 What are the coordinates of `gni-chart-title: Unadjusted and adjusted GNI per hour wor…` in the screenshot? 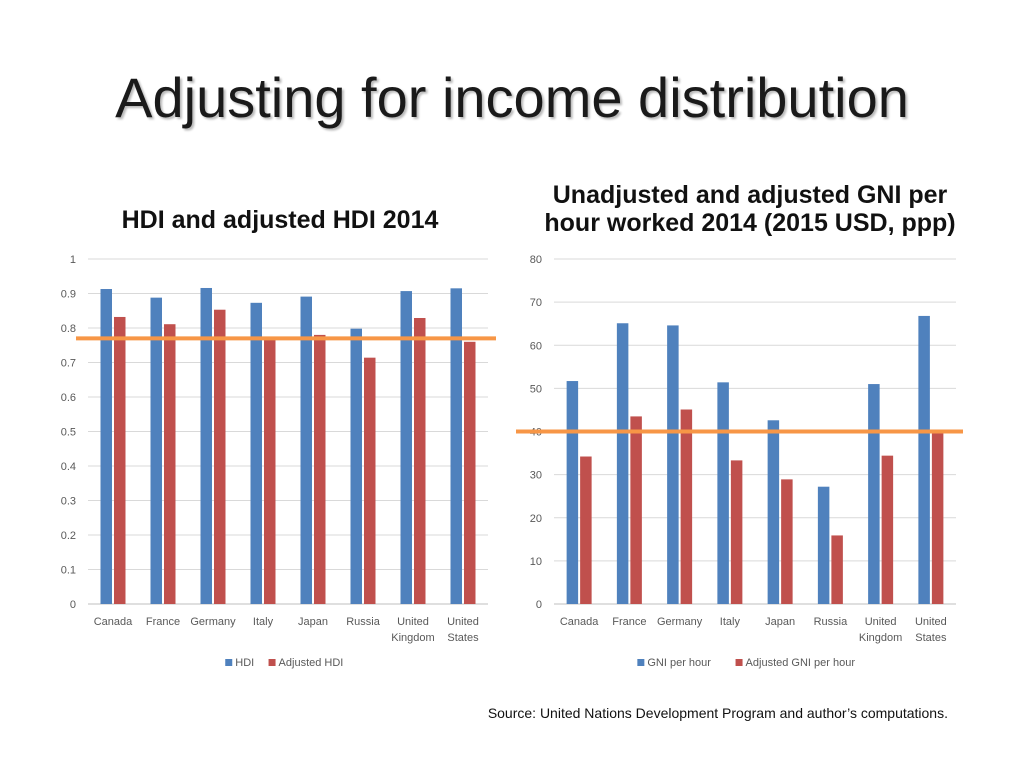 It's located at (750, 209).